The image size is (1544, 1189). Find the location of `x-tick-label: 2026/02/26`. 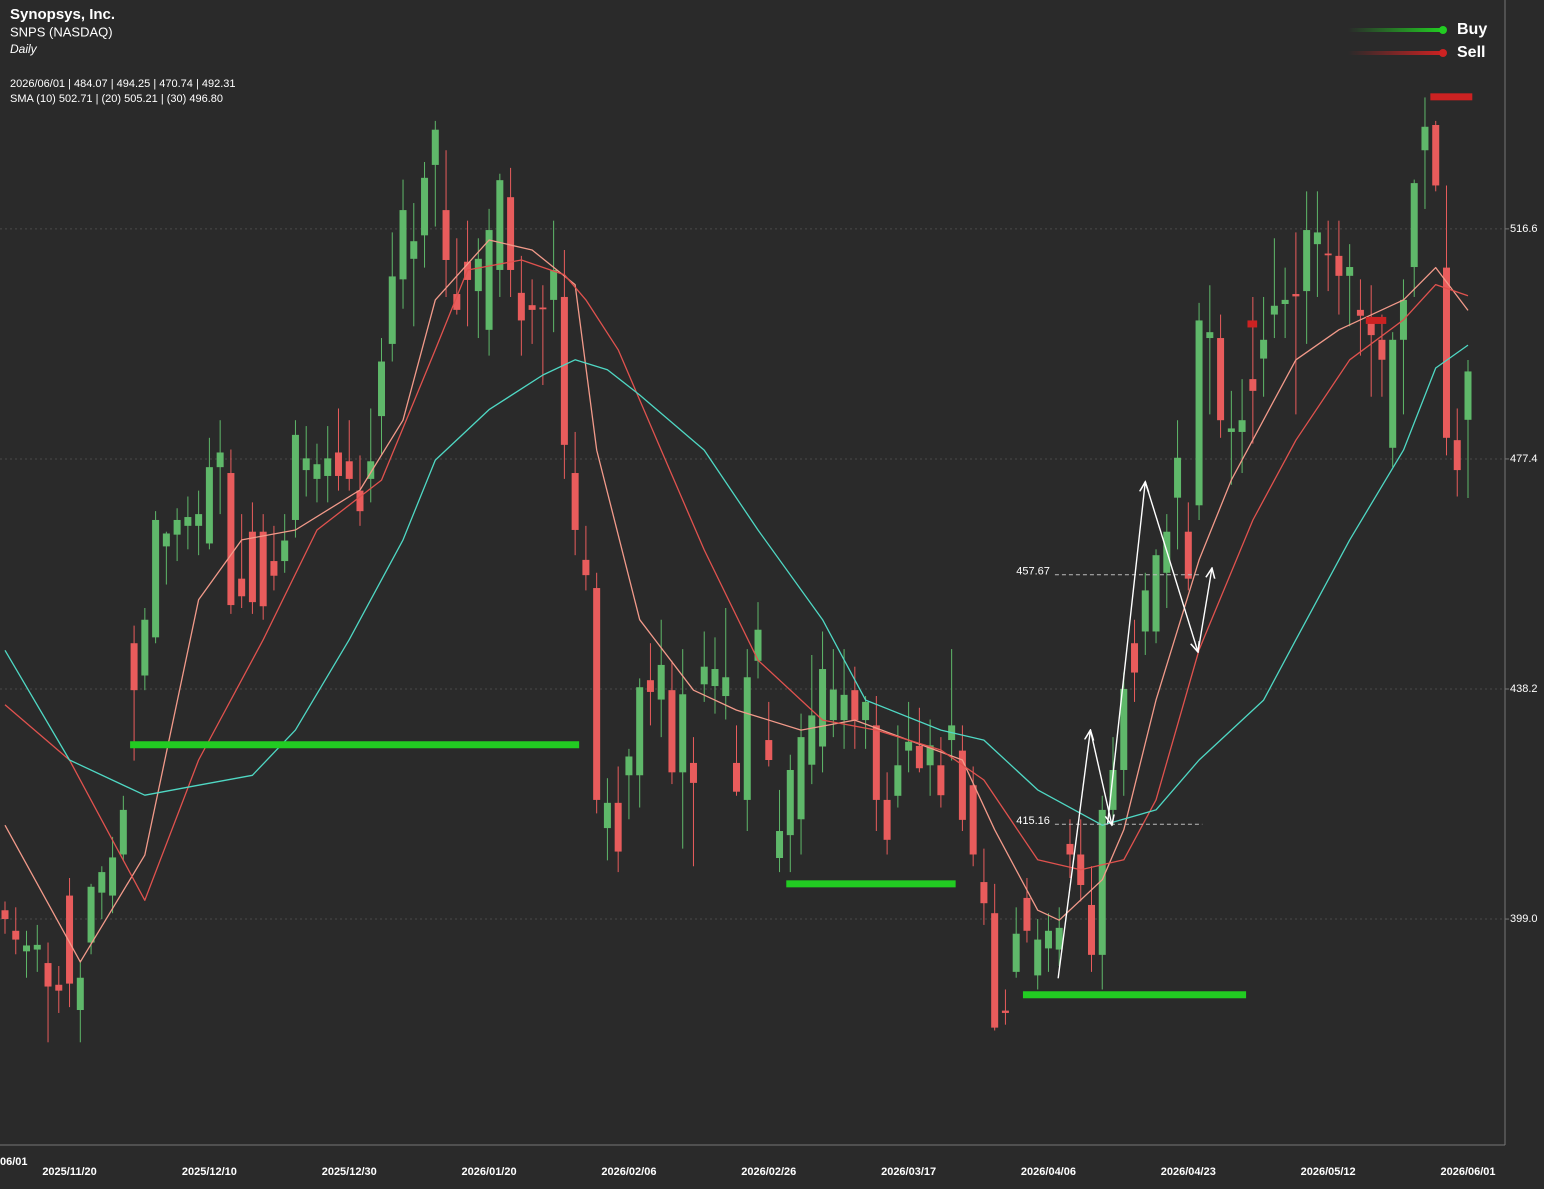

x-tick-label: 2026/02/26 is located at coordinates (768, 1172).